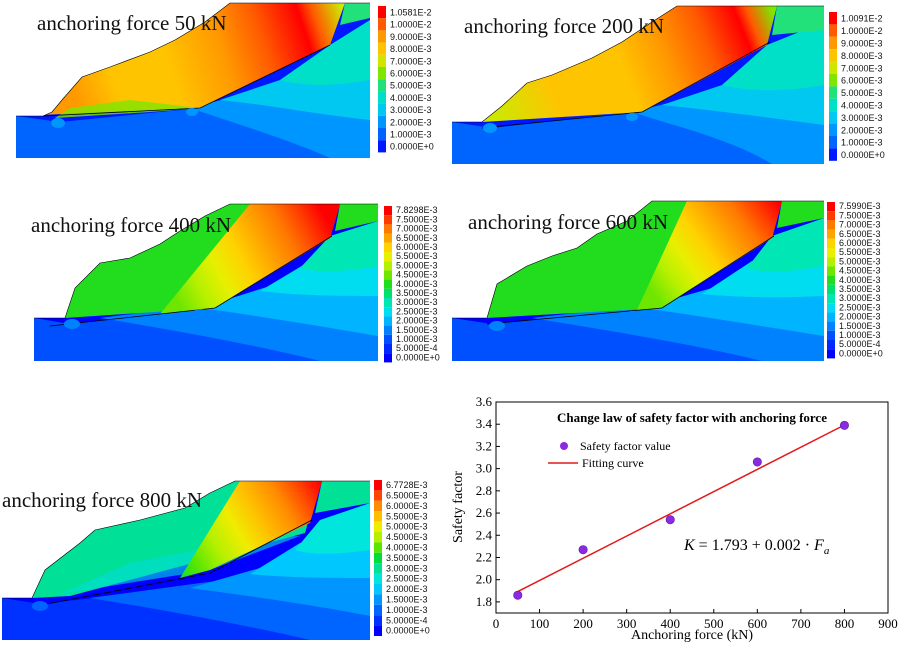 The width and height of the screenshot is (906, 649). I want to click on legend-value: 7.8298E-3, so click(417, 210).